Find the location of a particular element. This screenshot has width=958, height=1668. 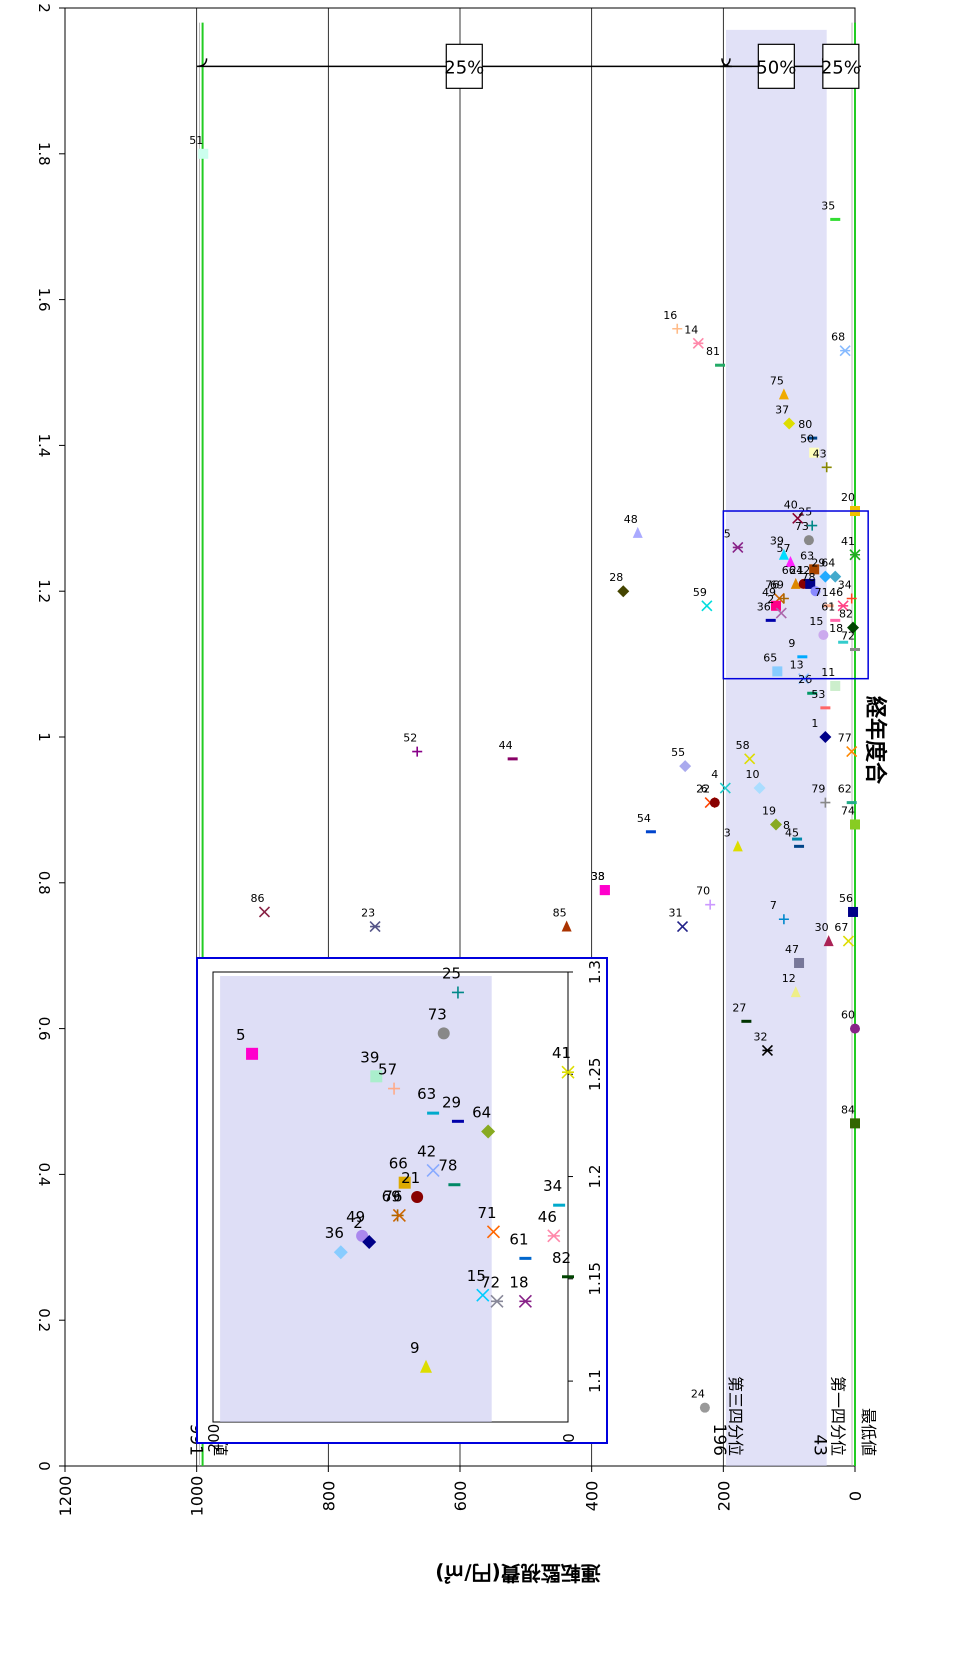

x-tick-label: 1.6 is located at coordinates (44, 300).